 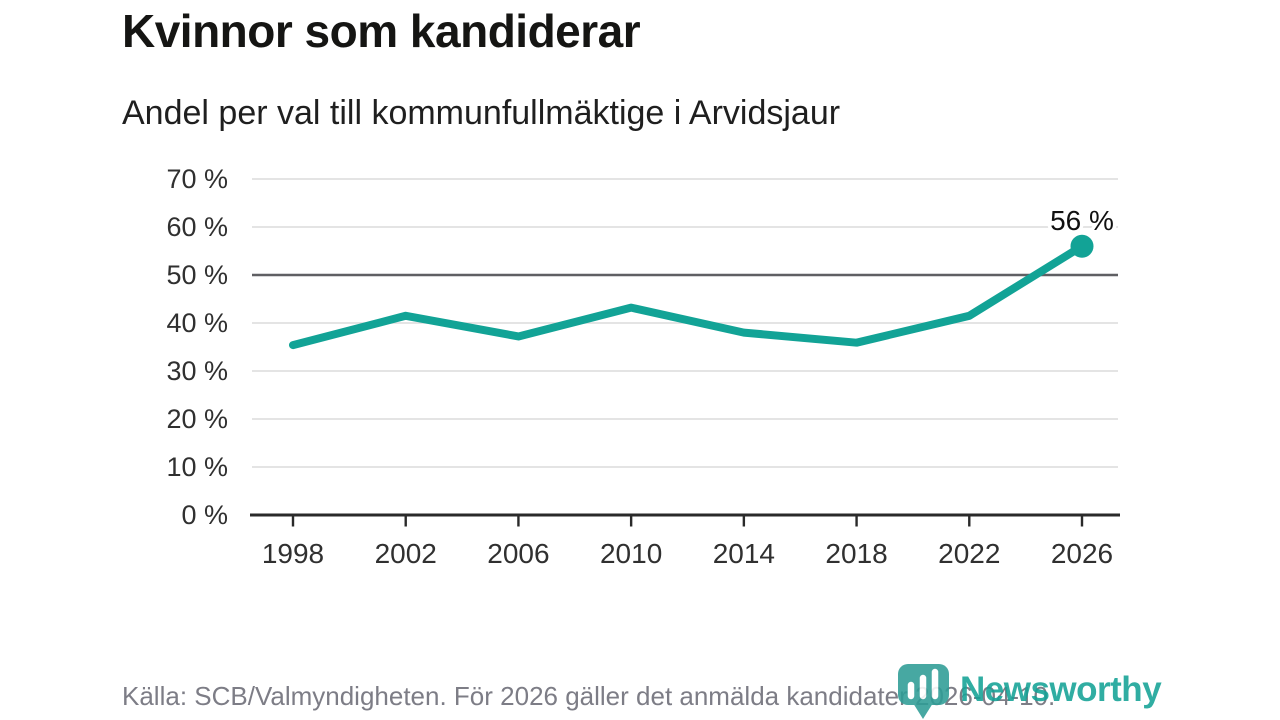 What do you see at coordinates (197, 371) in the screenshot?
I see `y-axis-tick-label: 30 %` at bounding box center [197, 371].